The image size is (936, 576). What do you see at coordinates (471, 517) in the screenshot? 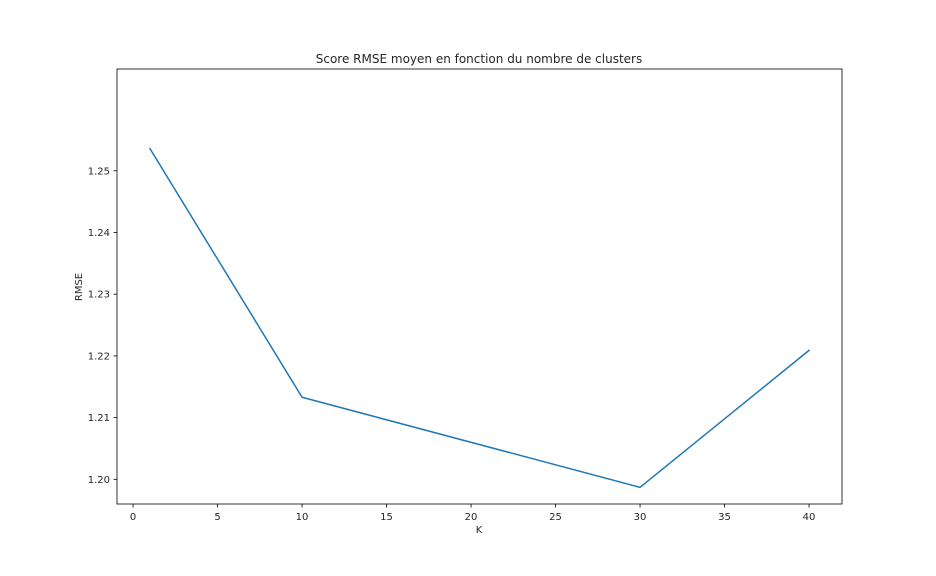
I see `x-tick-label: 20` at bounding box center [471, 517].